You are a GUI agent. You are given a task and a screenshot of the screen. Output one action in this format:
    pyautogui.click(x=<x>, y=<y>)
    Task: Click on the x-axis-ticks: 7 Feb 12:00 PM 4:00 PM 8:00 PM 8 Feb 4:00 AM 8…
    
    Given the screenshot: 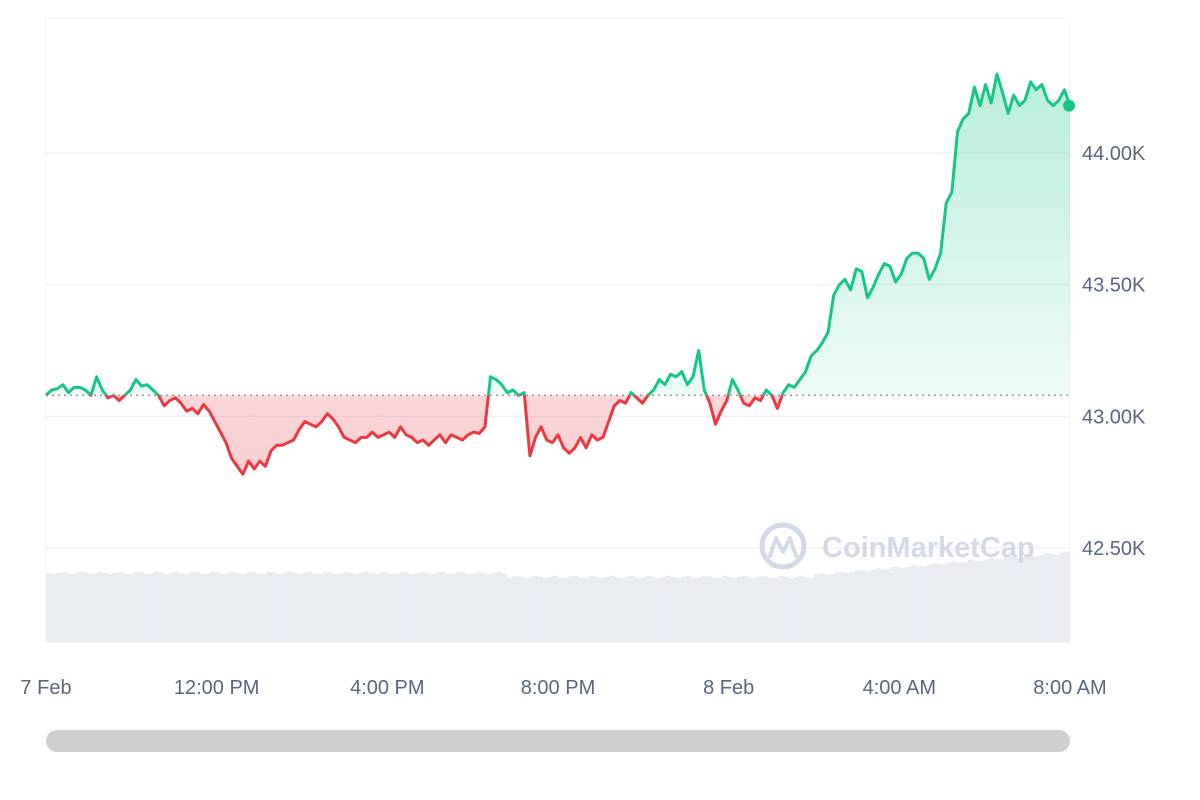 What is the action you would take?
    pyautogui.click(x=563, y=688)
    